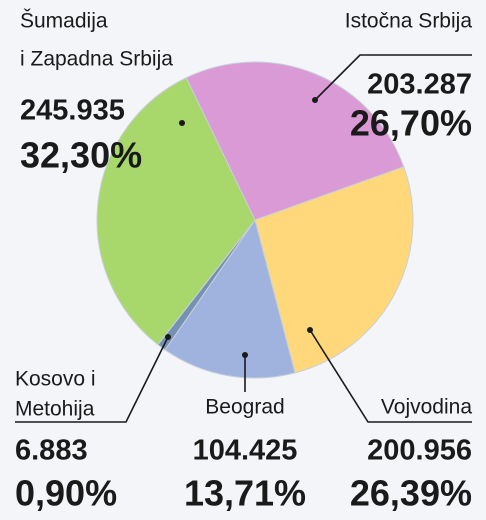 The height and width of the screenshot is (520, 486). I want to click on count-label: 200.956, so click(419, 451).